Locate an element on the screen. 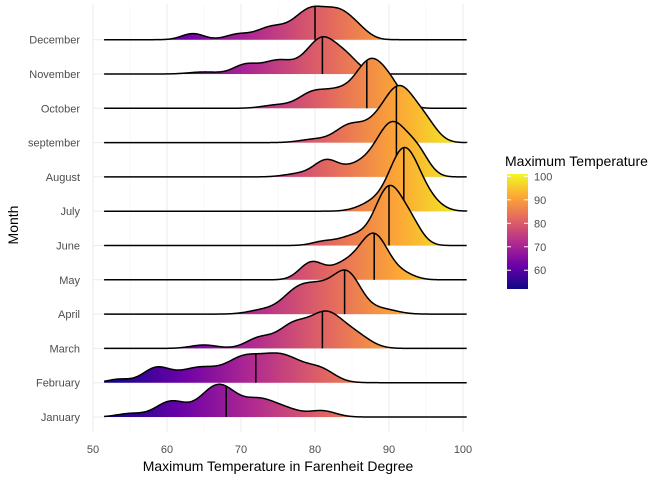  ridge-november is located at coordinates (285, 55).